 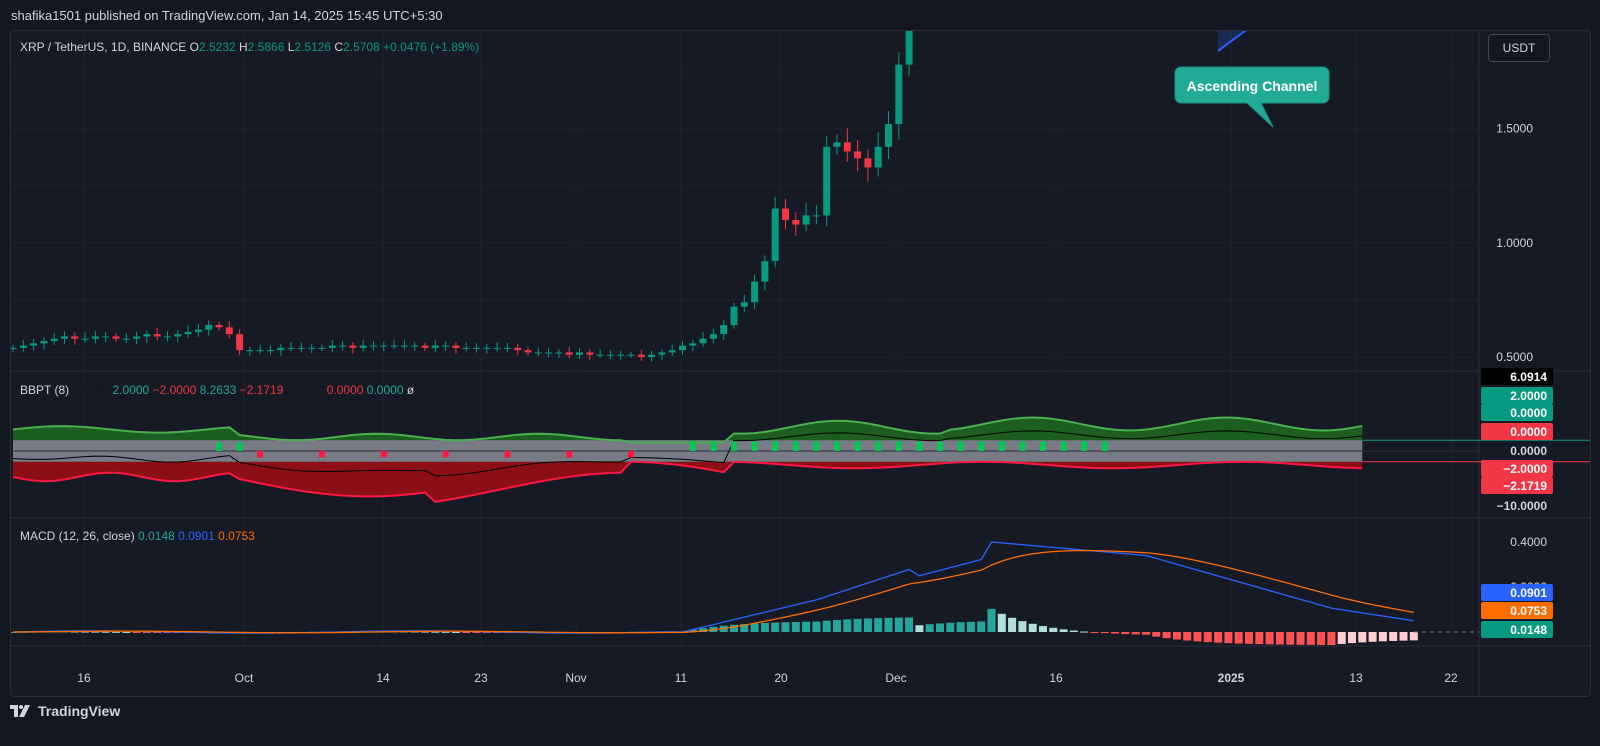 What do you see at coordinates (1519, 48) in the screenshot?
I see `currency-button: USDT` at bounding box center [1519, 48].